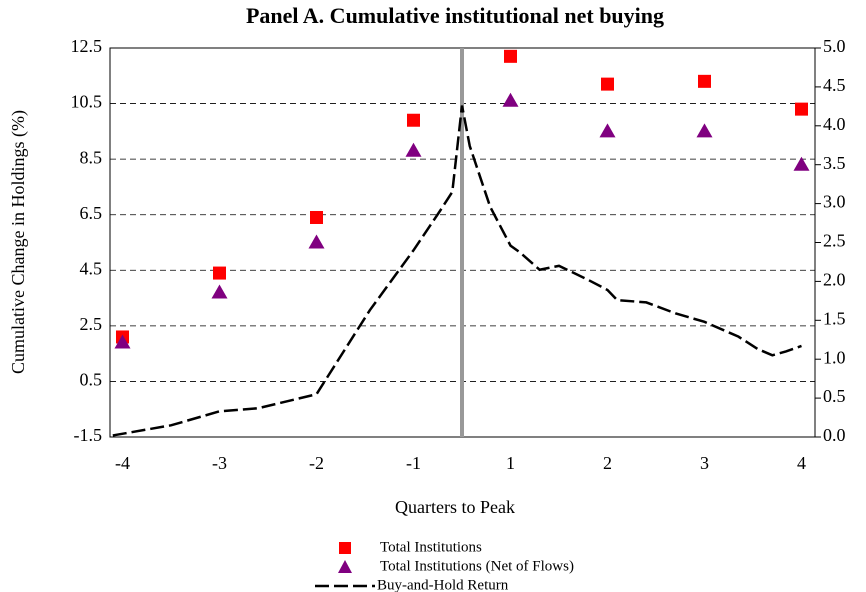  I want to click on x-tick-label: 2, so click(607, 463).